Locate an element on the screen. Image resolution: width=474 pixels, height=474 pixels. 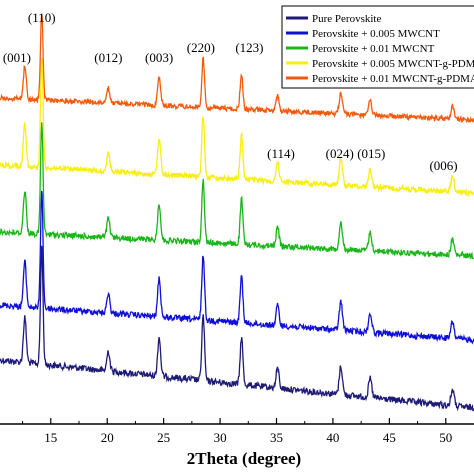
peak-label-0: (001) is located at coordinates (17, 57).